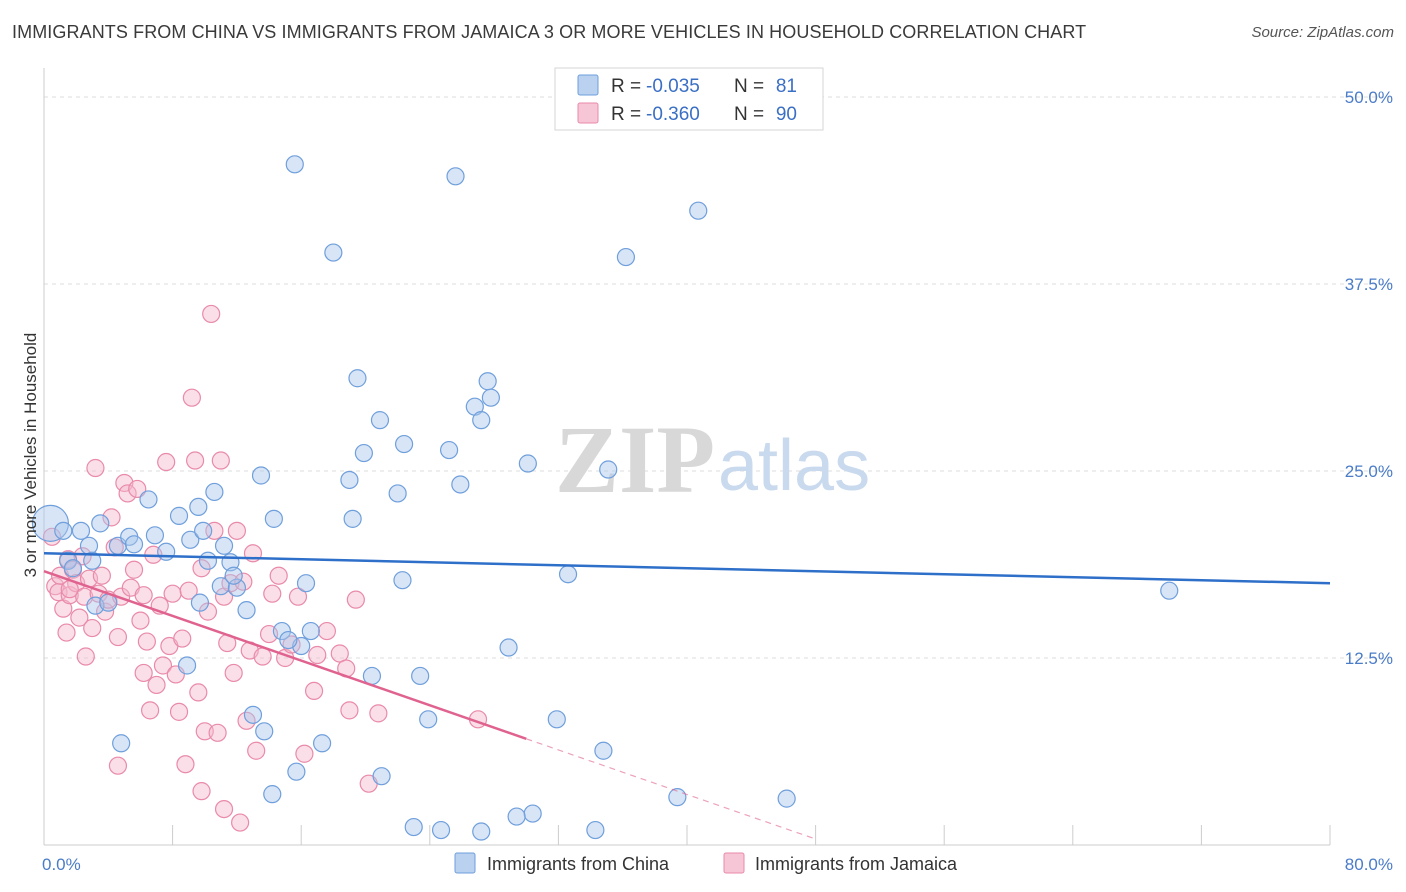 This screenshot has width=1406, height=892. Describe the element at coordinates (588, 113) in the screenshot. I see `legend-swatch-jamaica` at that location.